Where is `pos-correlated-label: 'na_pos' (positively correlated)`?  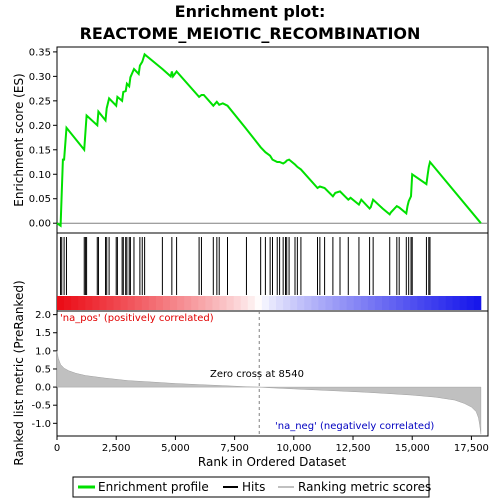
pos-correlated-label: 'na_pos' (positively correlated) is located at coordinates (137, 318).